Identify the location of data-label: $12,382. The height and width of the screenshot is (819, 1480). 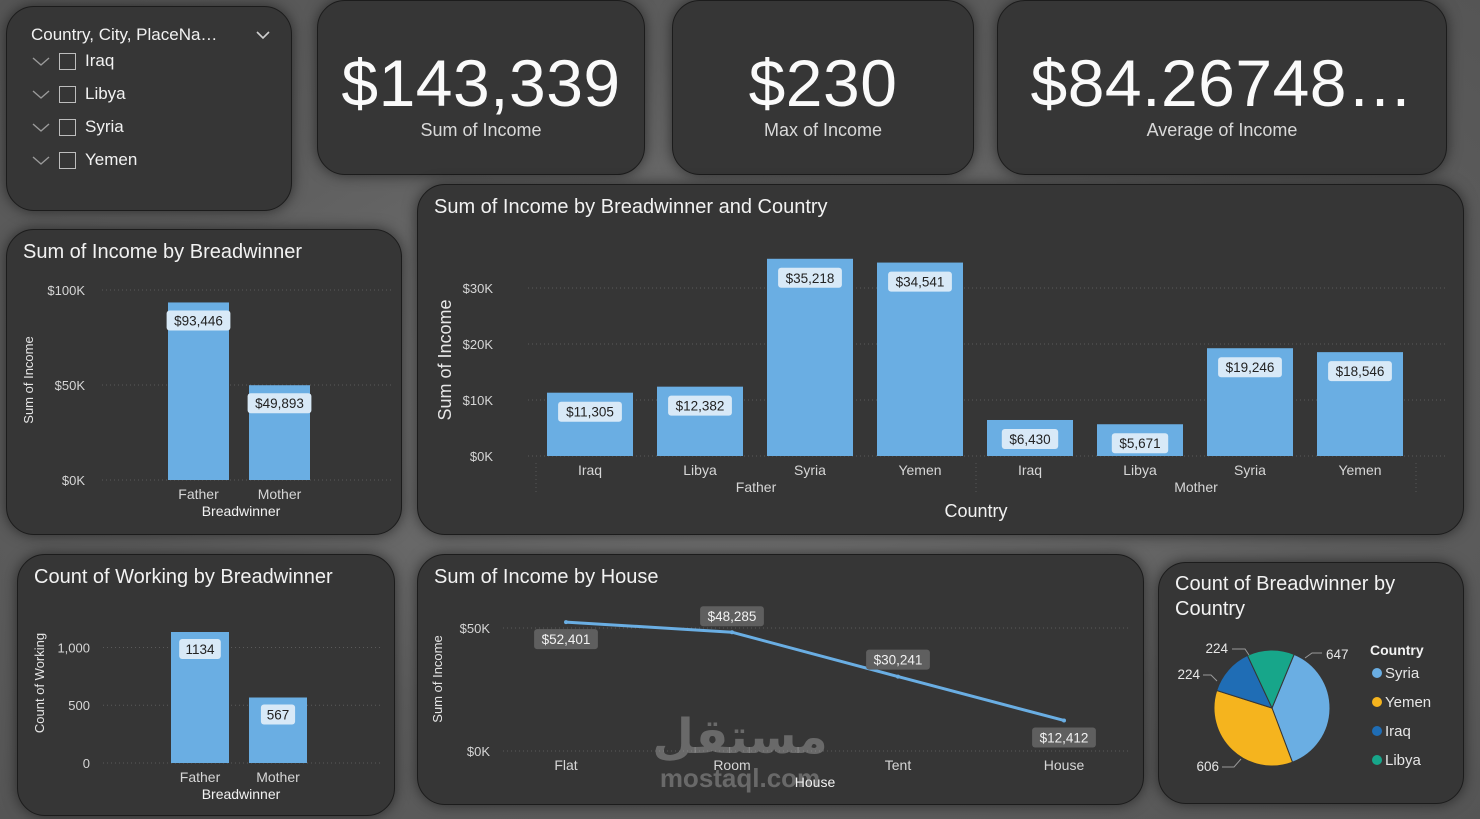
(700, 406).